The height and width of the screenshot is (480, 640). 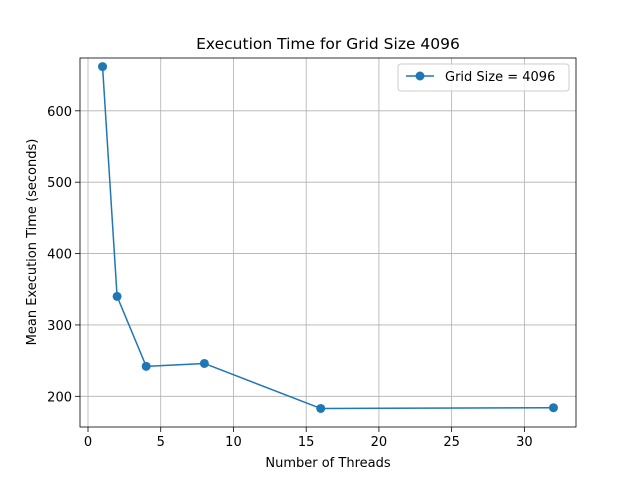 I want to click on legend: Grid Size = 4096, so click(x=483, y=77).